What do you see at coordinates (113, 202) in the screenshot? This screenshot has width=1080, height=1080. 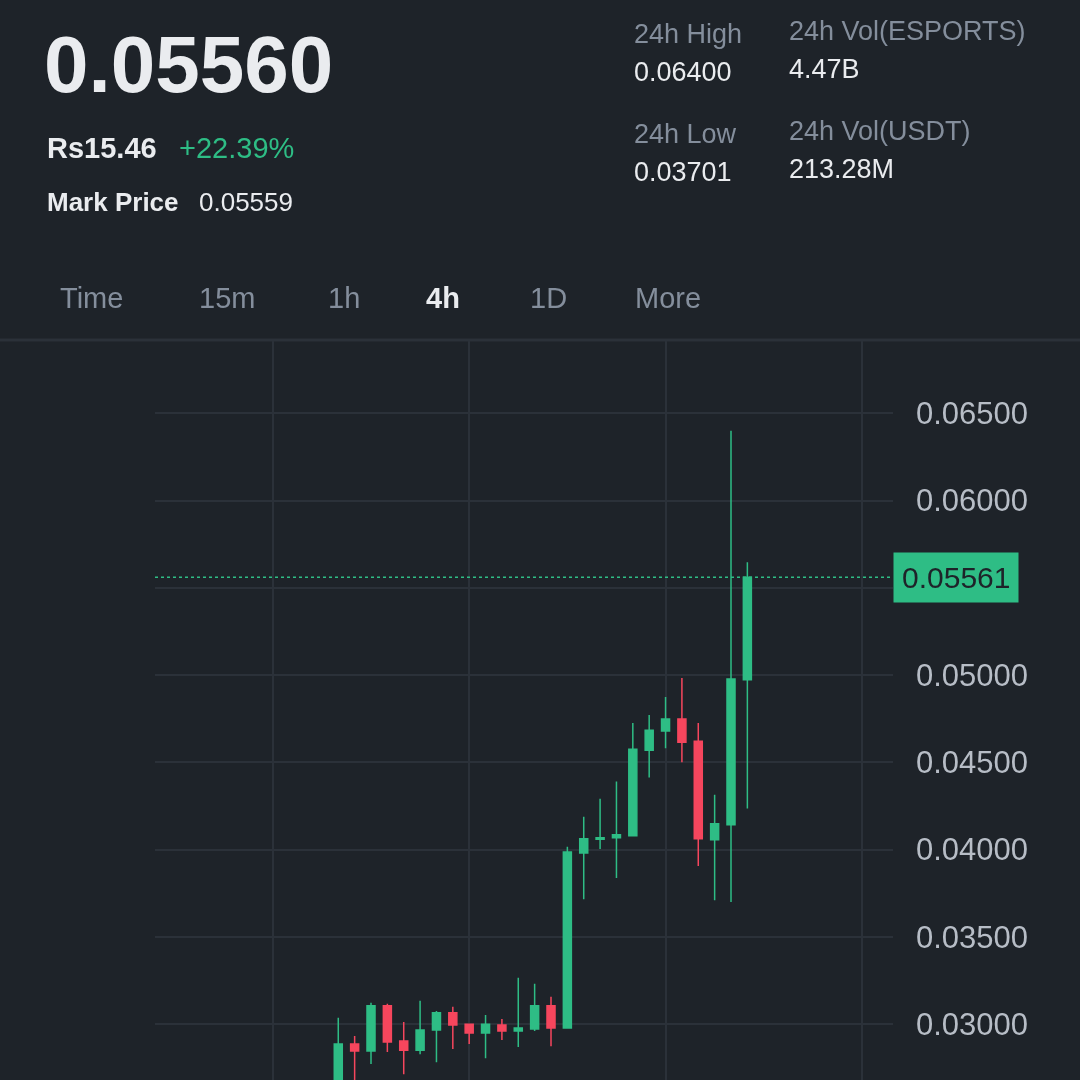 I see `text: Mark Price` at bounding box center [113, 202].